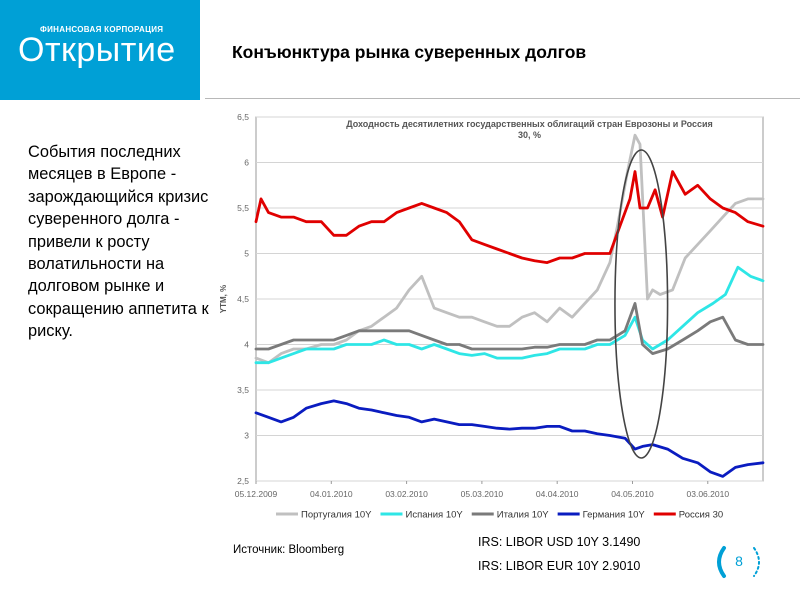  What do you see at coordinates (409, 52) in the screenshot?
I see `slide-title: Конъюнктура рынка суверенных долгов` at bounding box center [409, 52].